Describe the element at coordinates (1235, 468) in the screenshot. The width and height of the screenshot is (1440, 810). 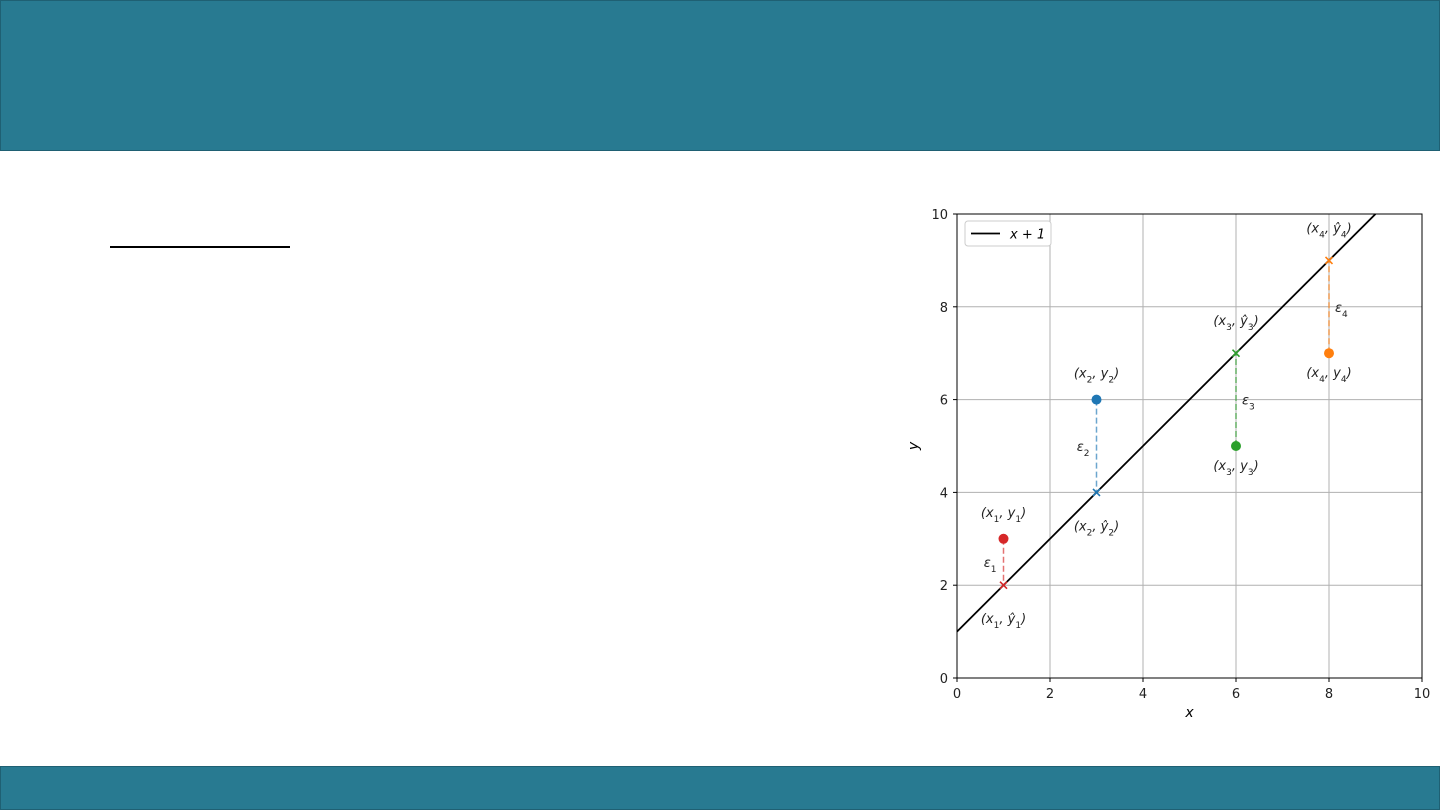
I see `observed-point-label: (x3, y3)` at that location.